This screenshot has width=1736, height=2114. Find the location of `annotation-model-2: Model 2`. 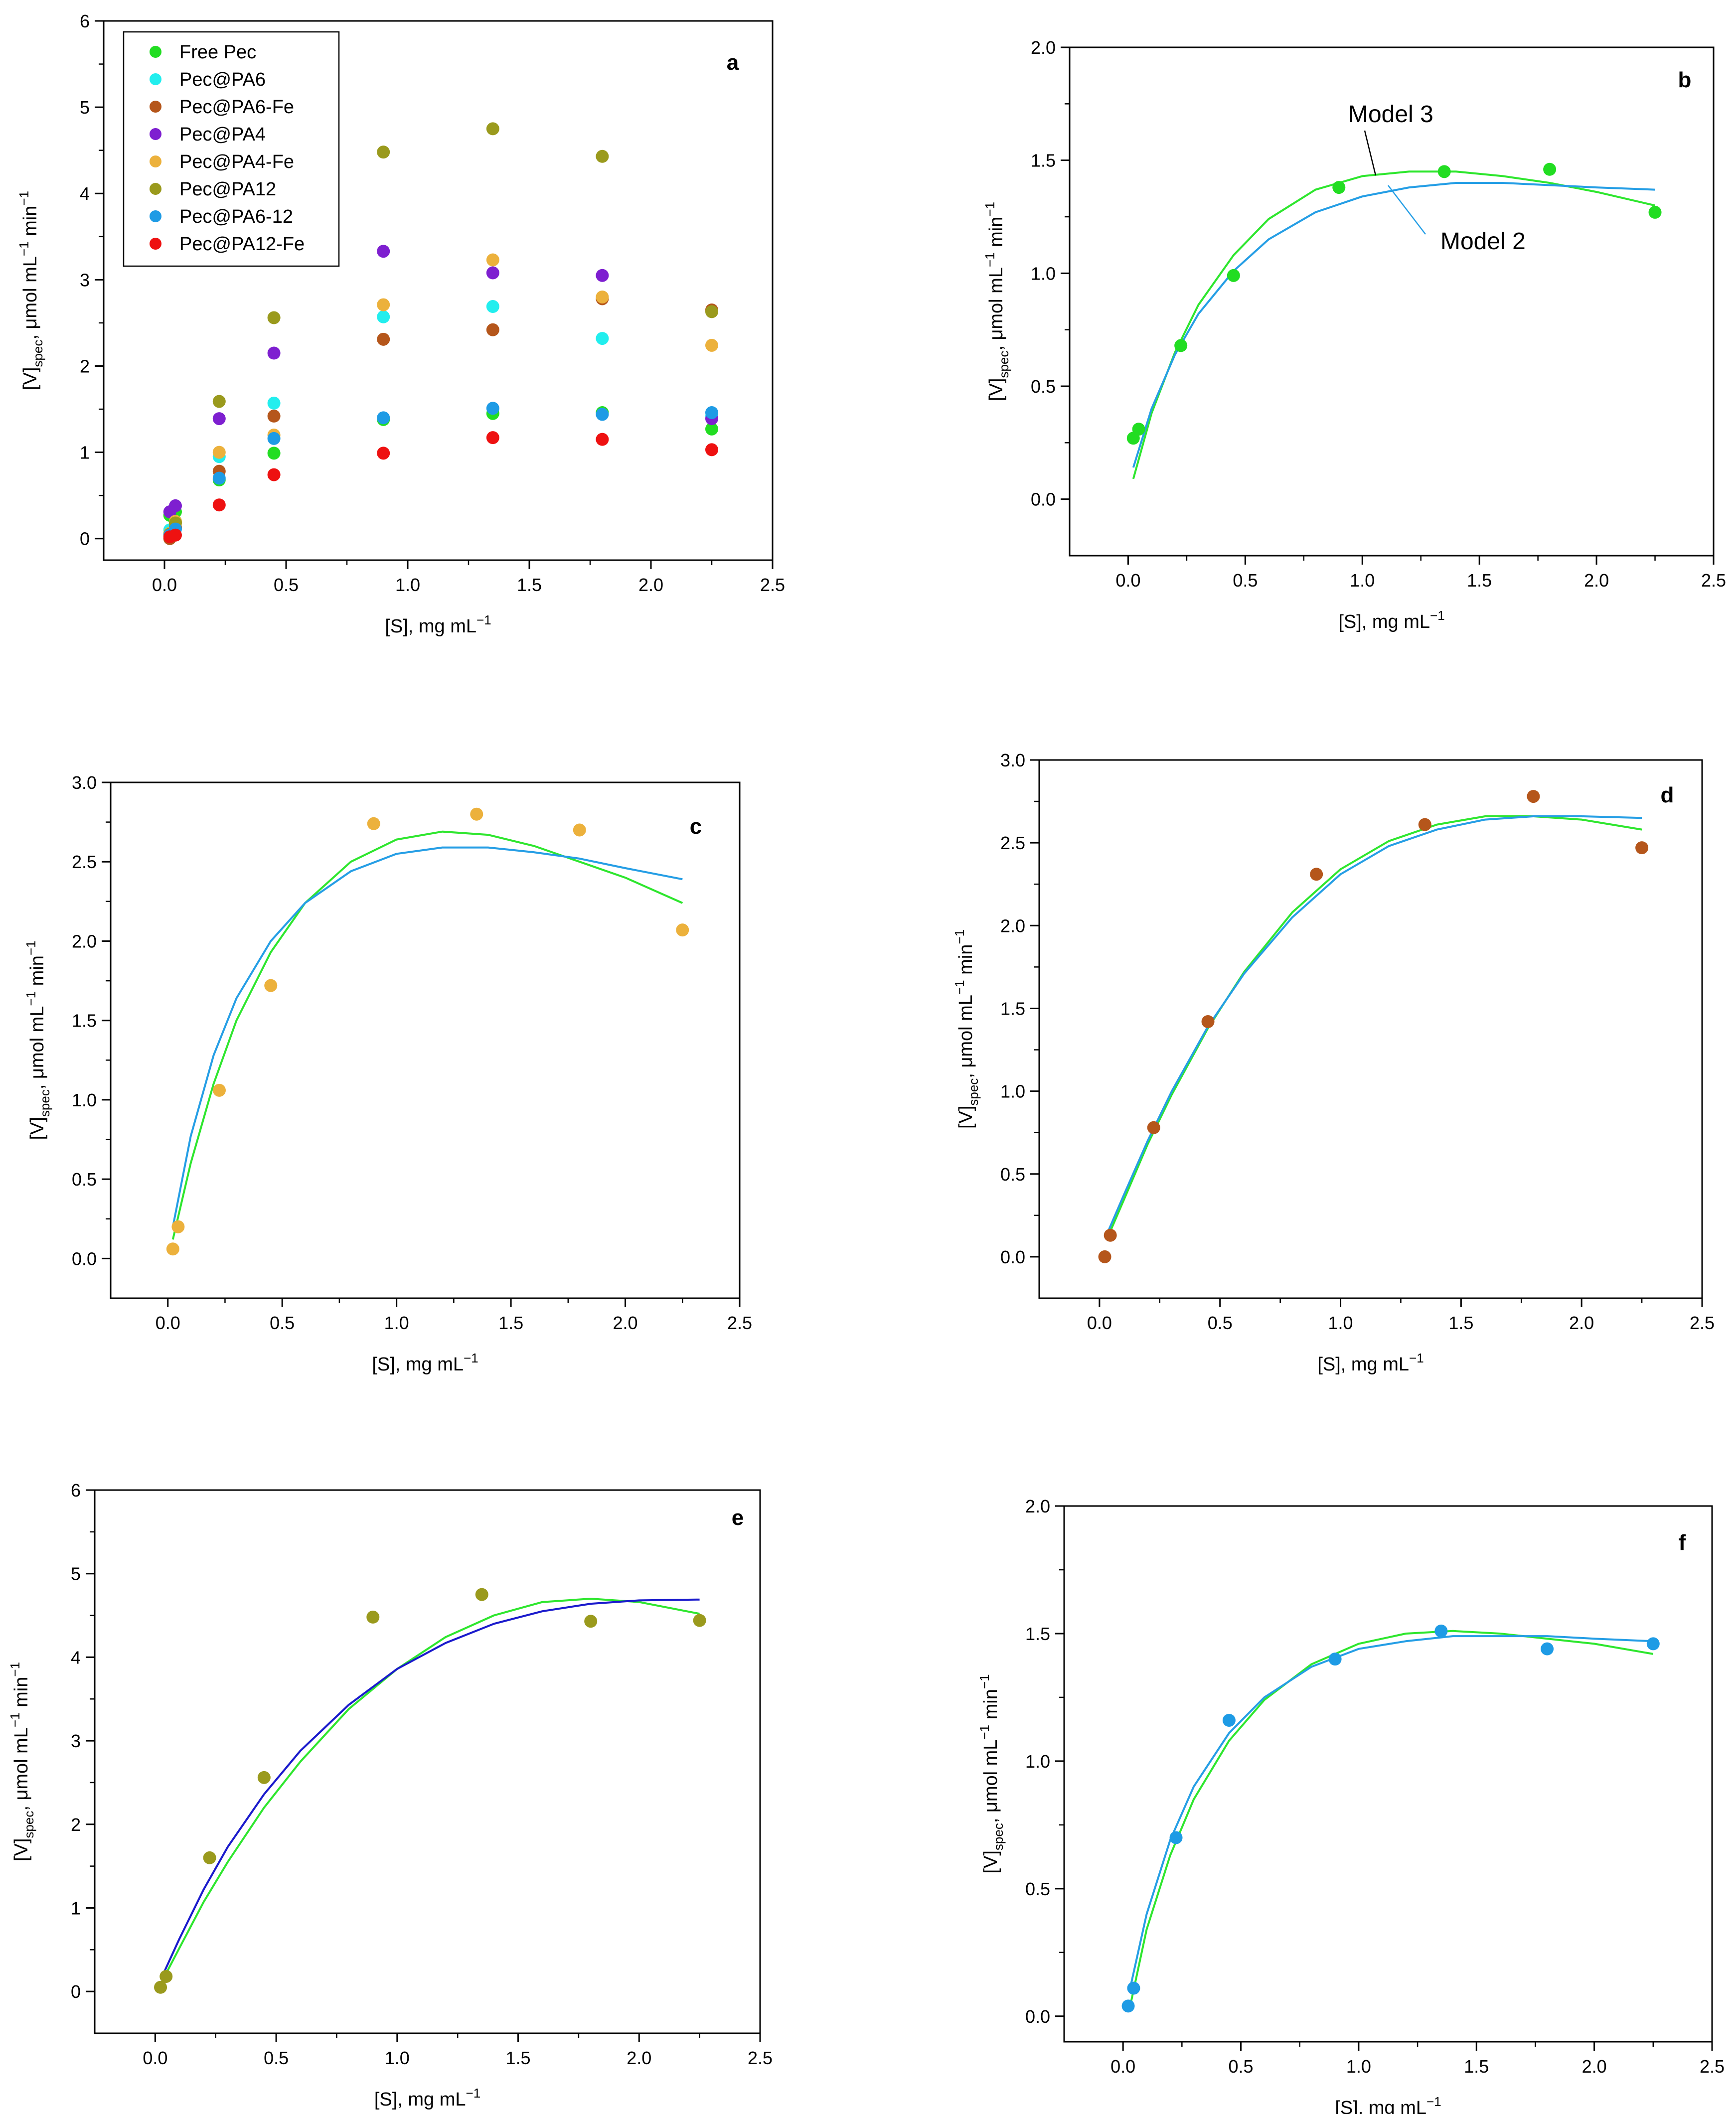

annotation-model-2: Model 2 is located at coordinates (1483, 241).